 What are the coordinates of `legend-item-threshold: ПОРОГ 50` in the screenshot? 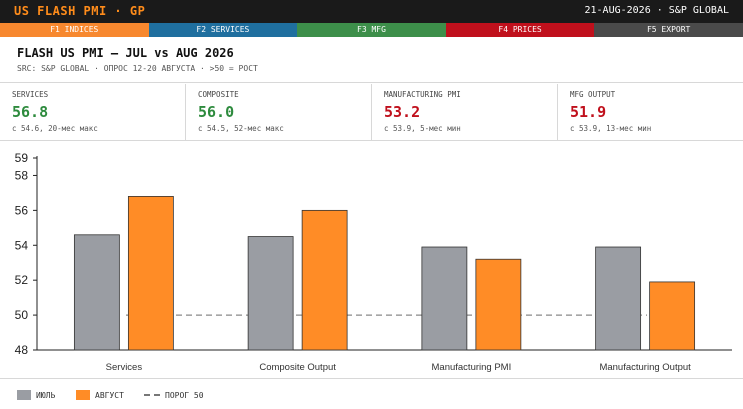 It's located at (174, 395).